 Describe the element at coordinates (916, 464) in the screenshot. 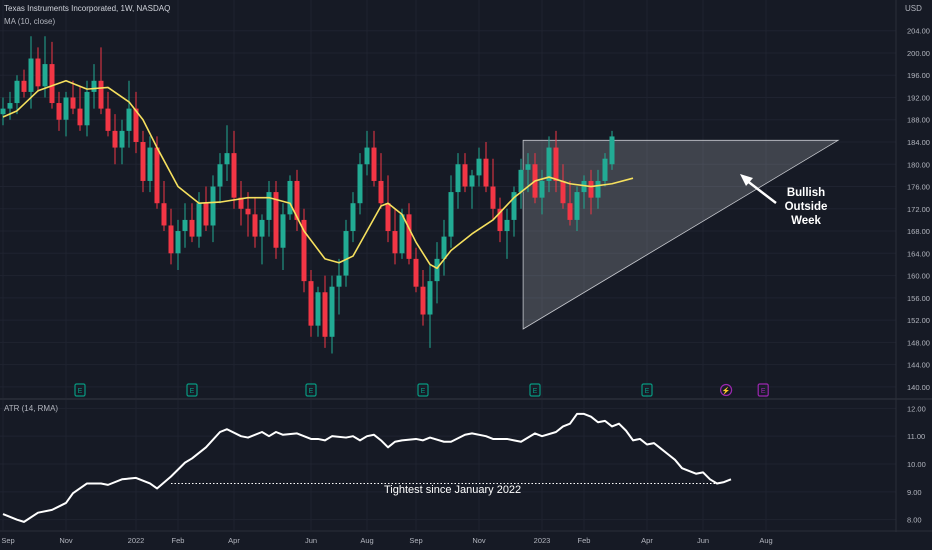

I see `atr-tick-label: 10.00` at that location.